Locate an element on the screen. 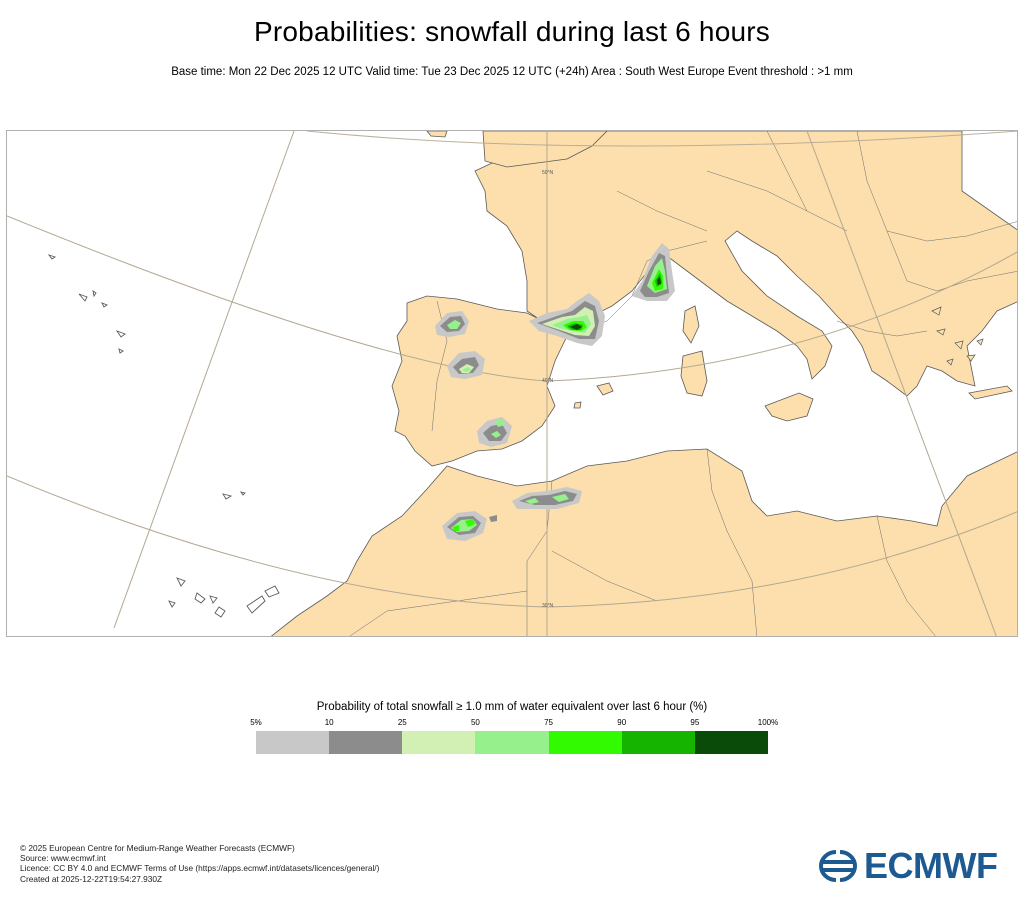 This screenshot has height=922, width=1024. britain-south is located at coordinates (545, 149).